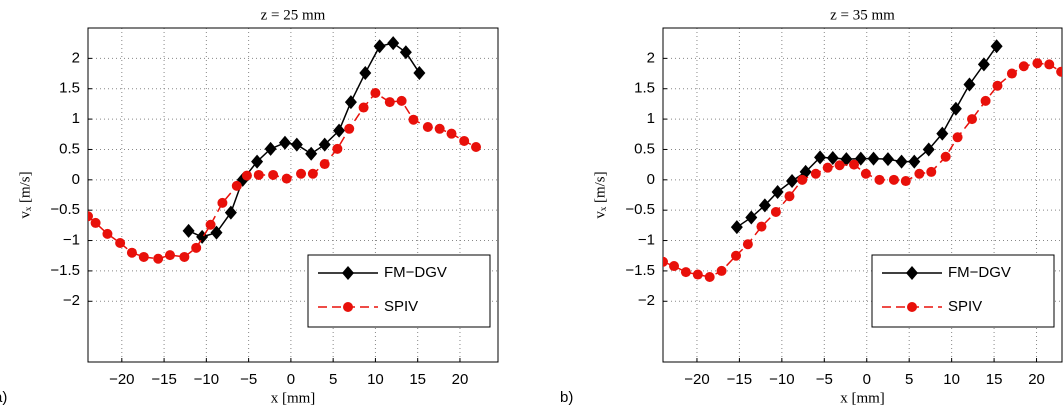  I want to click on x-tick-label: 10, so click(951, 379).